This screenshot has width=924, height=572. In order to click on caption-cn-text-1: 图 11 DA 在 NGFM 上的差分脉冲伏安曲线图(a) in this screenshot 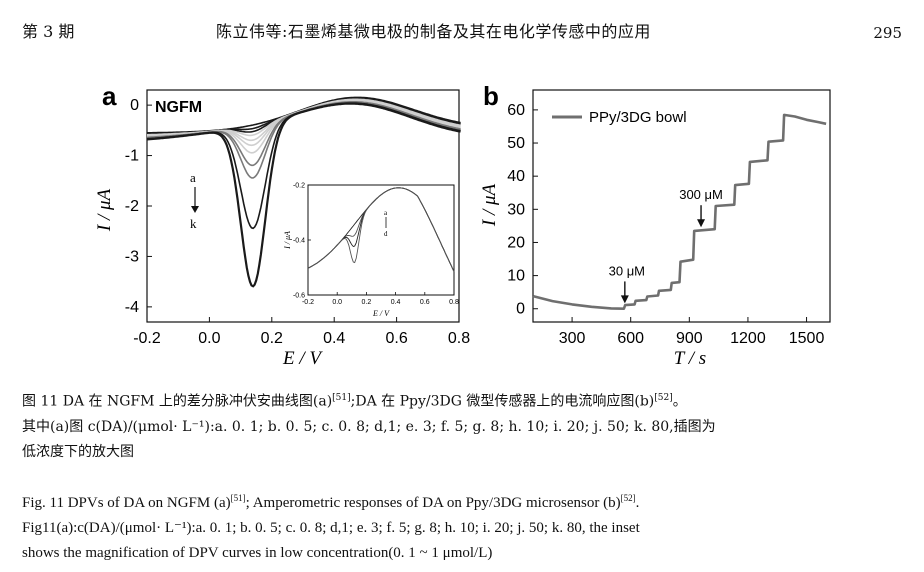, I will do `click(177, 401)`.